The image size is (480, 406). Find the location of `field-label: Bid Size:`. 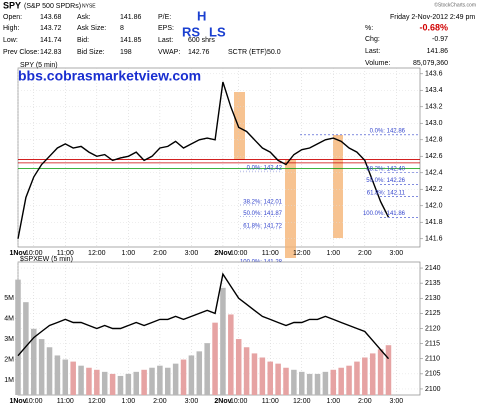

field-label: Bid Size: is located at coordinates (91, 52).